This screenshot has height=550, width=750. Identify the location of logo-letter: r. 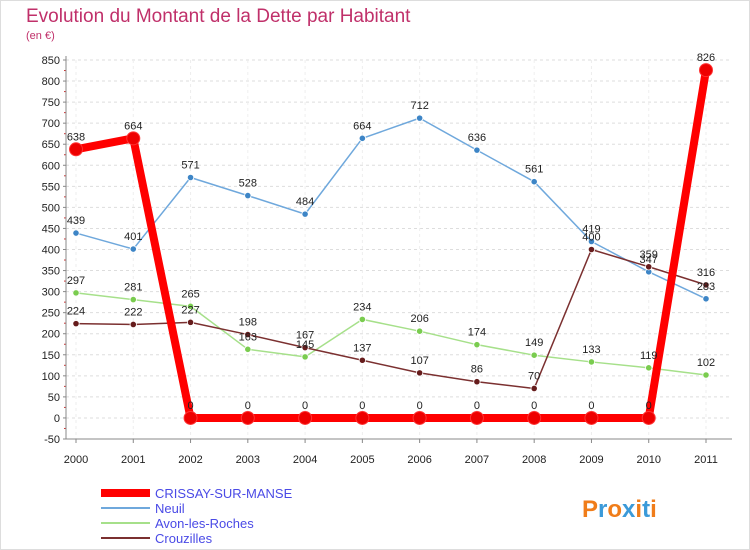
(602, 509).